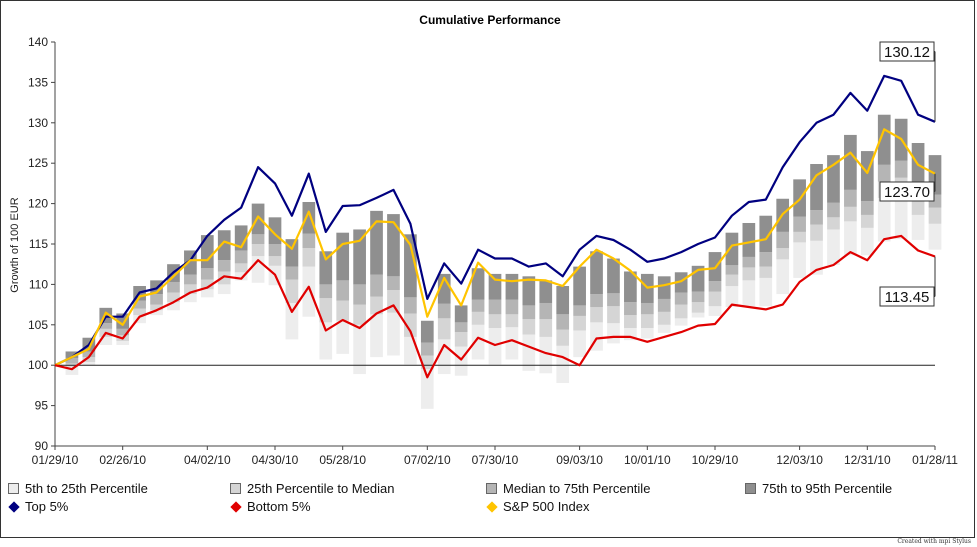 The height and width of the screenshot is (547, 977). What do you see at coordinates (715, 460) in the screenshot?
I see `x-tick-label: 10/29/10` at bounding box center [715, 460].